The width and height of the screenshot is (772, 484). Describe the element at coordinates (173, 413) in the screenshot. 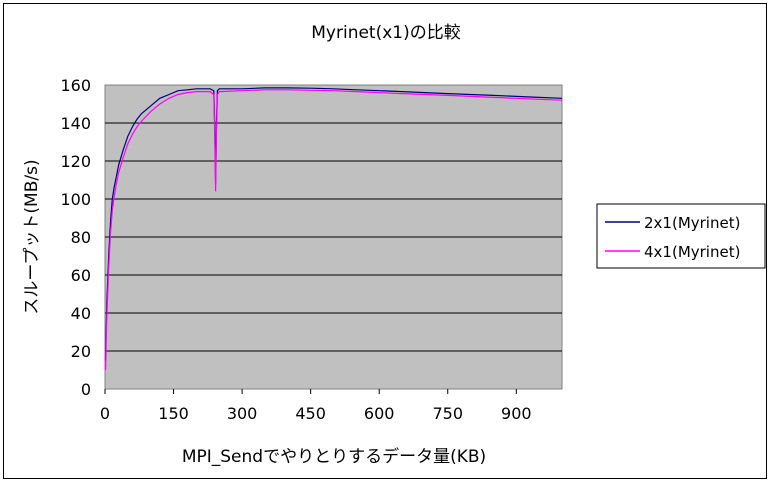

I see `x-tick-label: 150` at that location.